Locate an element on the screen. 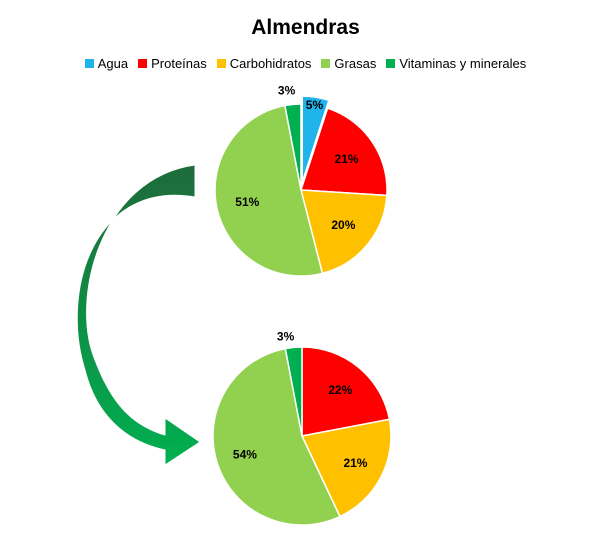  legend-swatch-agua is located at coordinates (89, 63).